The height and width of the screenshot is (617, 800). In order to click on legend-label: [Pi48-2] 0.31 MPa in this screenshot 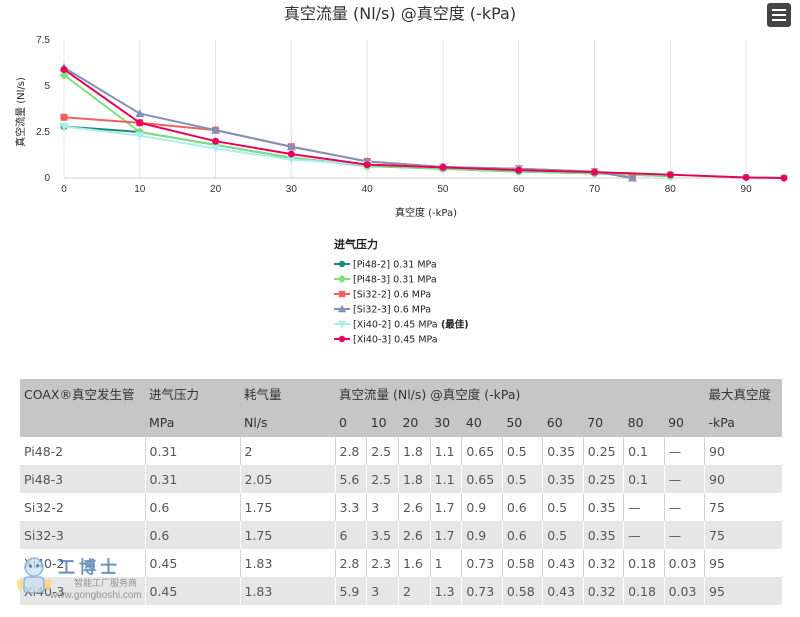, I will do `click(395, 265)`.